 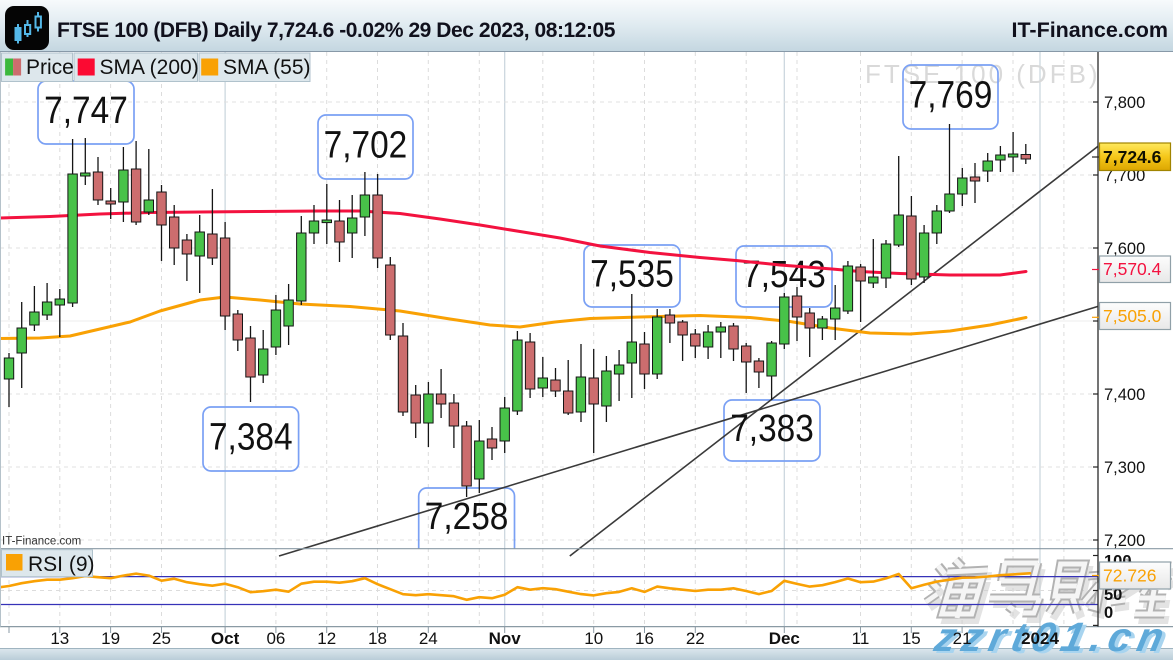 I want to click on svg-text: Oct, so click(x=225, y=638).